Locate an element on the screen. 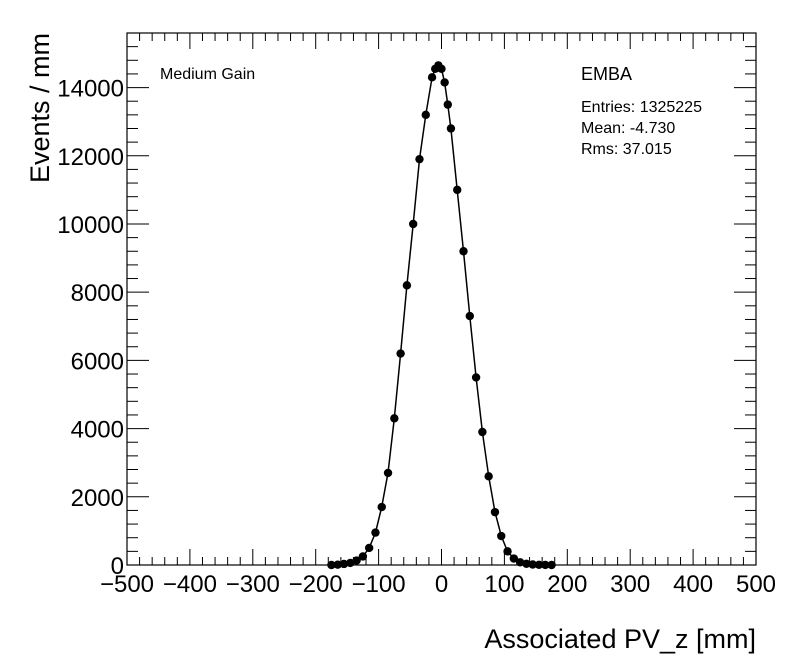 The height and width of the screenshot is (672, 796). stats-entries: Entries: 1325225 is located at coordinates (641, 107).